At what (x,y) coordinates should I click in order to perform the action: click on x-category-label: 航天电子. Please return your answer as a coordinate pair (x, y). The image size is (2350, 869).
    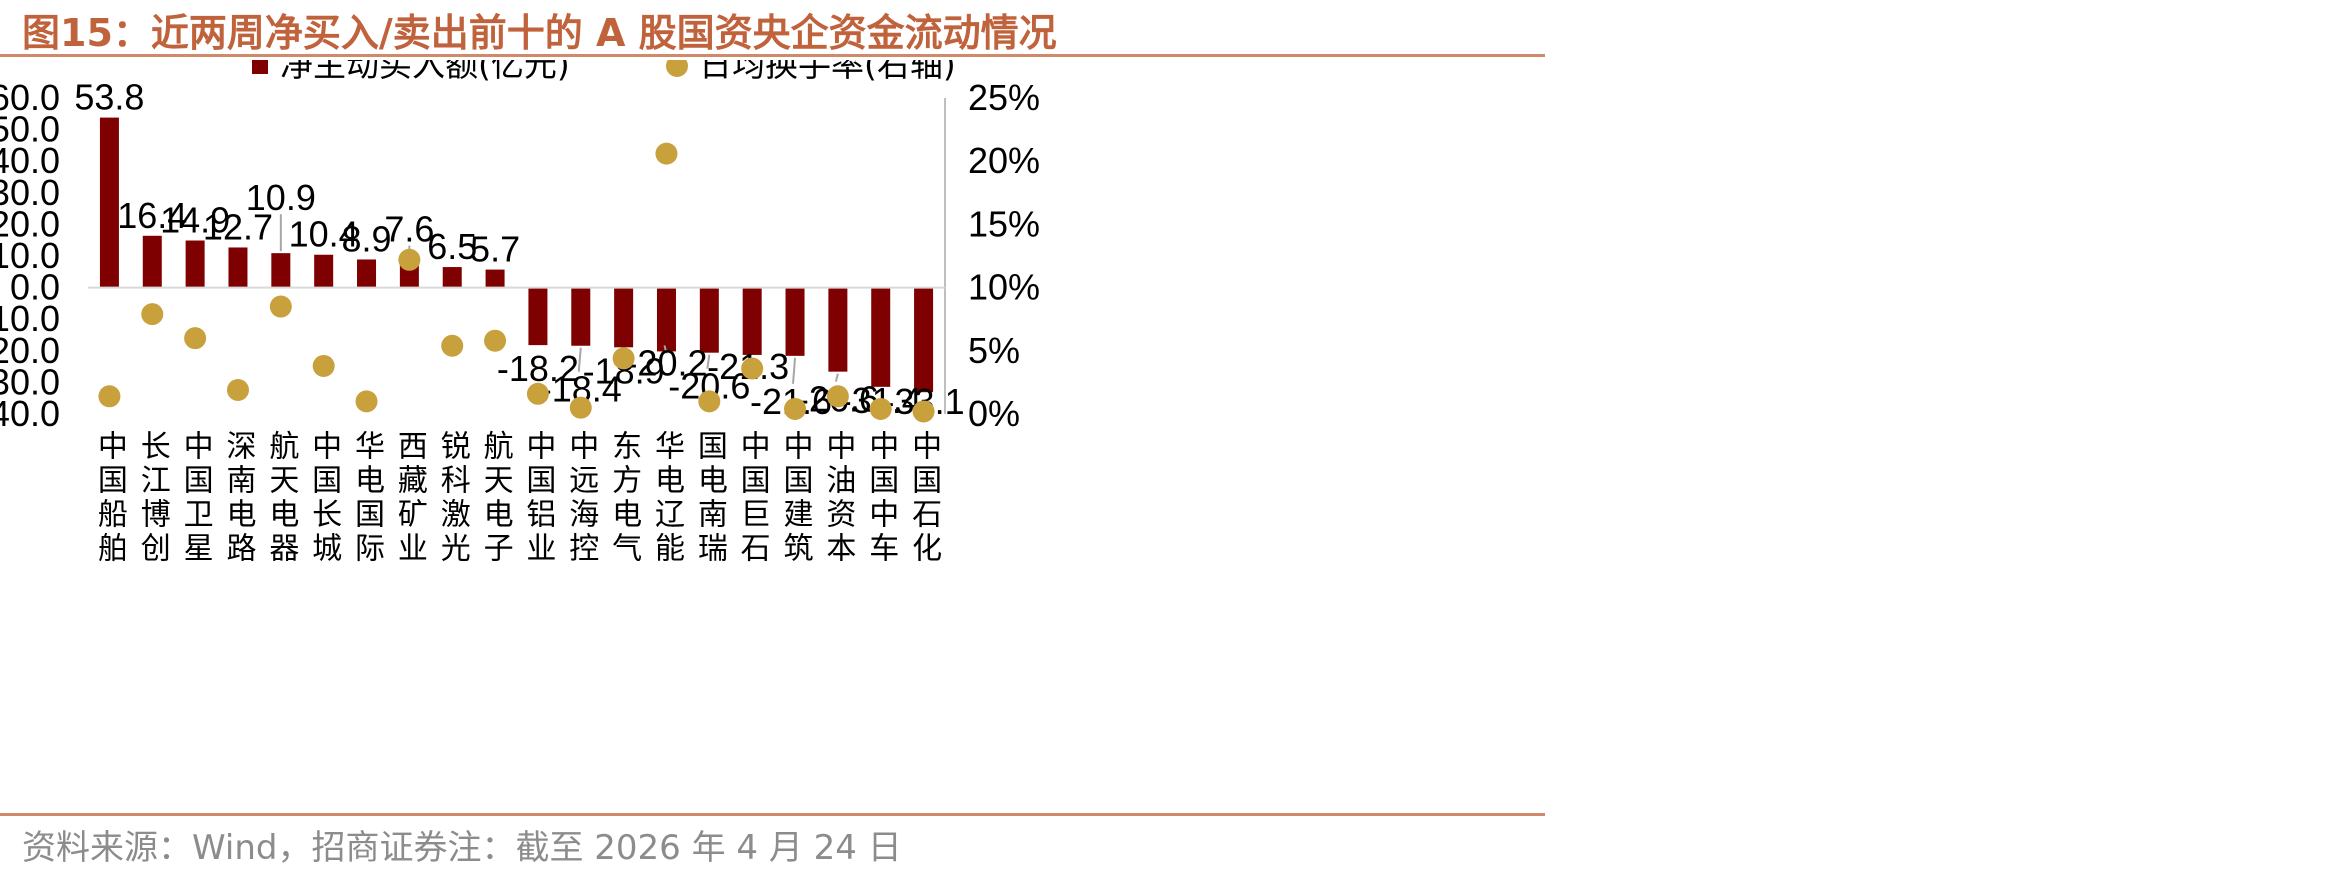
    Looking at the image, I should click on (495, 498).